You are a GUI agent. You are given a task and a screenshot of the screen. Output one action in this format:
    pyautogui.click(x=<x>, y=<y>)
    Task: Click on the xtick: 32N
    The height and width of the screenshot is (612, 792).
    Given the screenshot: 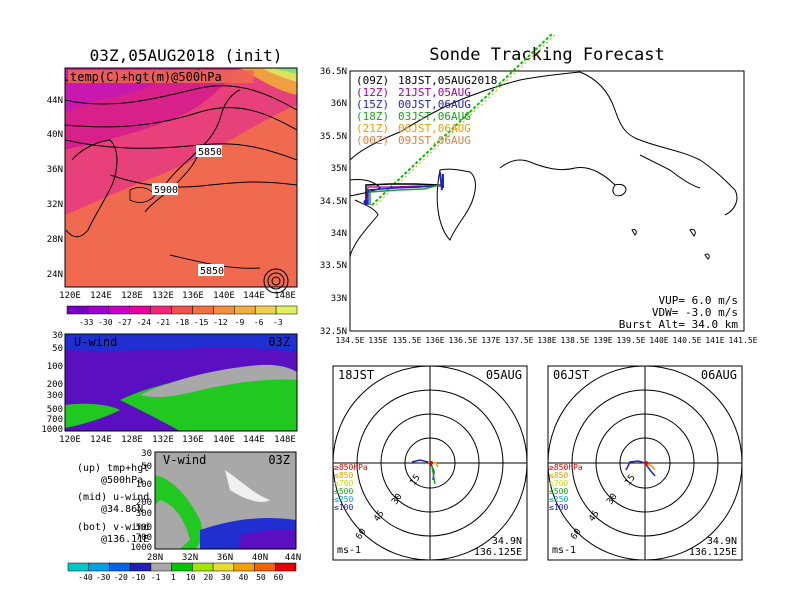 What is the action you would take?
    pyautogui.click(x=190, y=558)
    